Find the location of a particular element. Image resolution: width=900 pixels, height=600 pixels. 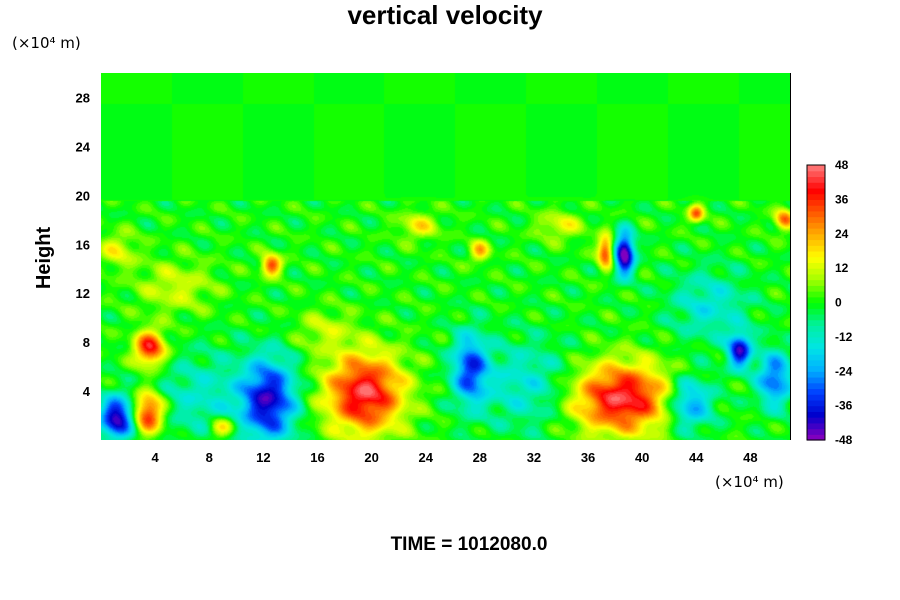

chart-title: vertical velocity is located at coordinates (445, 15).